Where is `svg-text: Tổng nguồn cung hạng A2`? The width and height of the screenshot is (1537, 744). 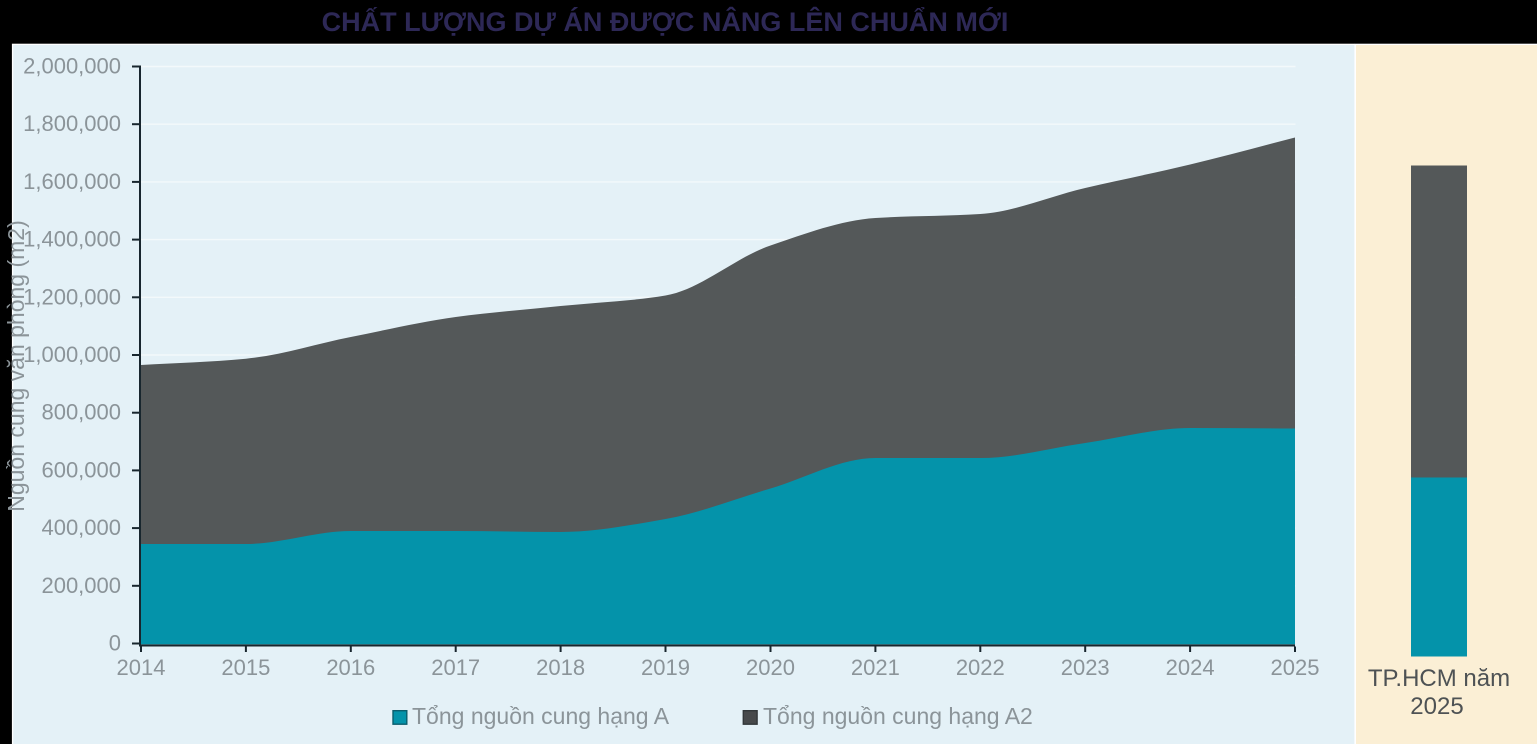
svg-text: Tổng nguồn cung hạng A2 is located at coordinates (898, 716).